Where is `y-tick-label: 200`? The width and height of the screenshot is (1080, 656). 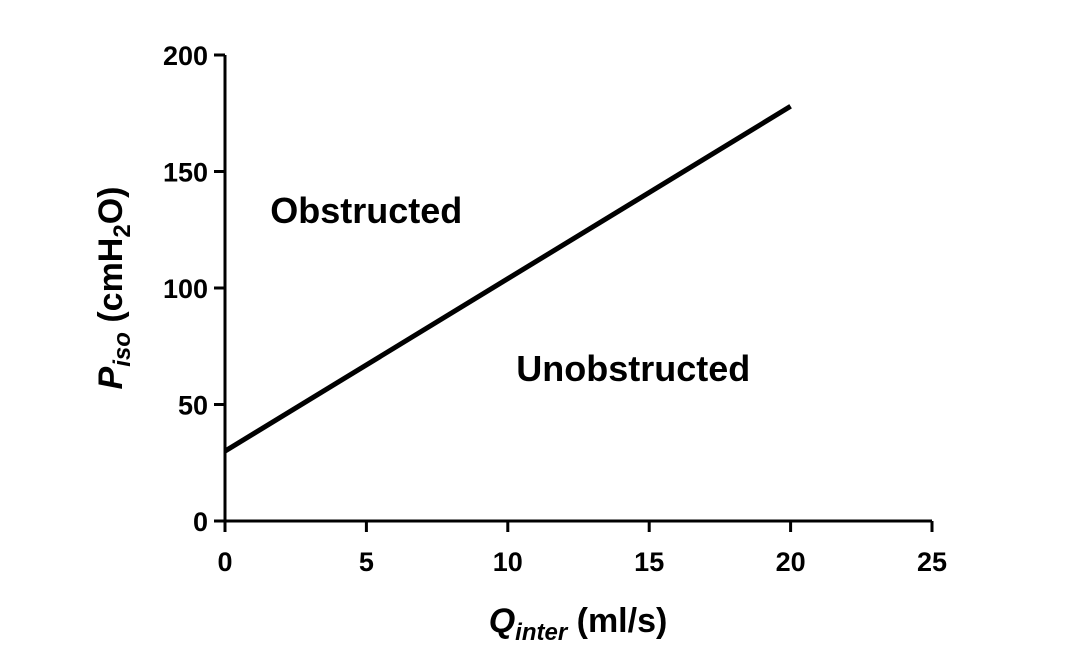
y-tick-label: 200 is located at coordinates (185, 56).